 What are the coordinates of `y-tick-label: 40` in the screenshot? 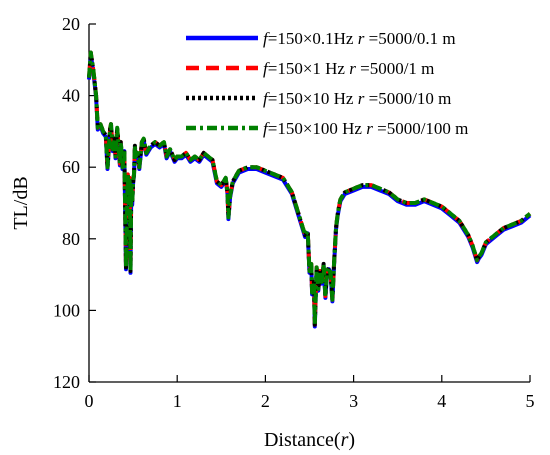 It's located at (71, 96).